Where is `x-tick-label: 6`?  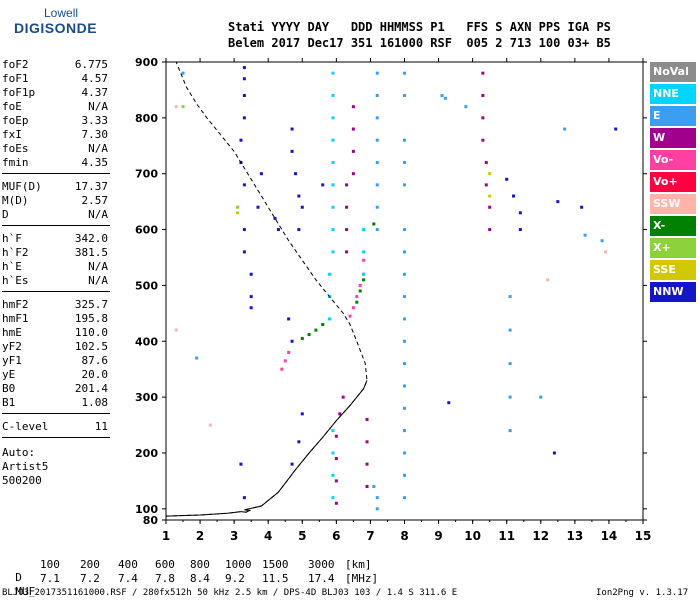
x-tick-label: 6 is located at coordinates (336, 536).